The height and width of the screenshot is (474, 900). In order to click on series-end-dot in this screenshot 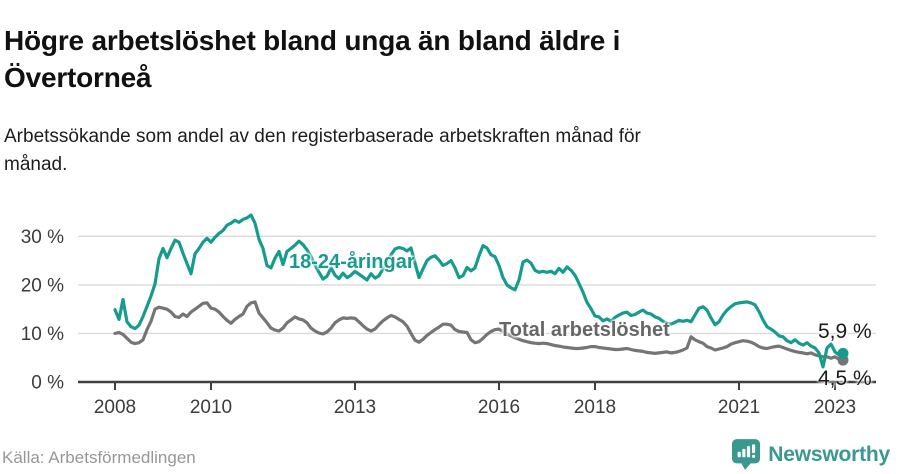, I will do `click(843, 353)`.